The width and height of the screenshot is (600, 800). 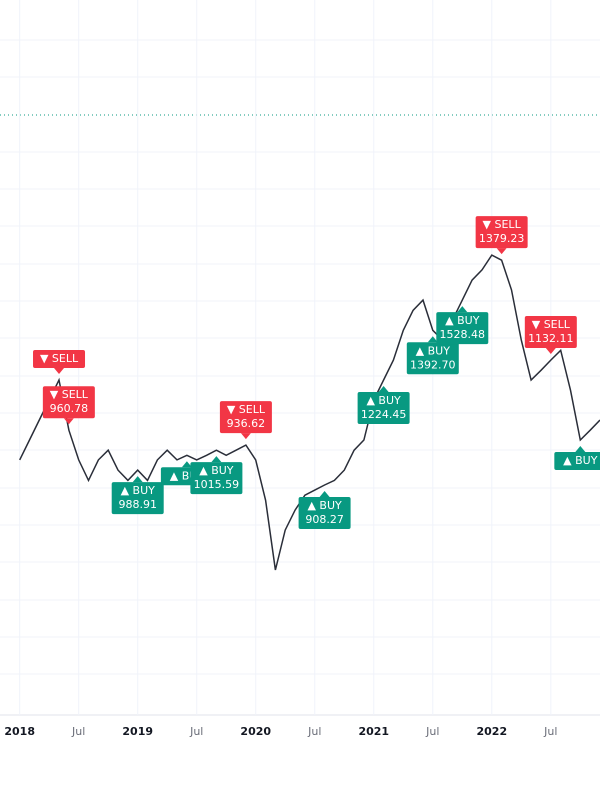 I want to click on signal-price: 1528.48, so click(x=463, y=334).